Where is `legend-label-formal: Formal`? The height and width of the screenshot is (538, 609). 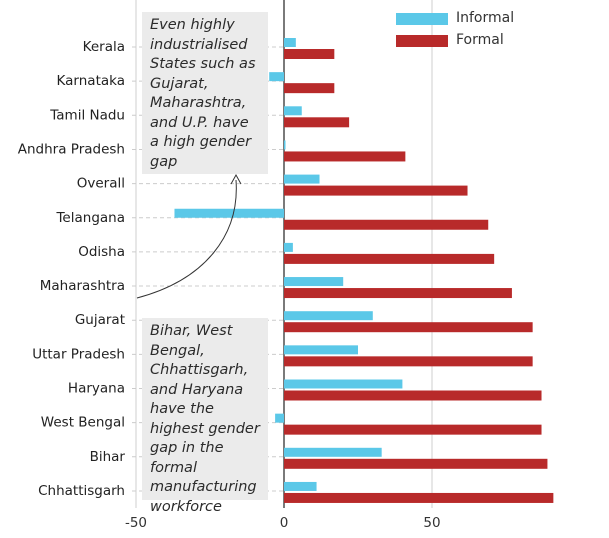
legend-label-formal: Formal is located at coordinates (480, 40).